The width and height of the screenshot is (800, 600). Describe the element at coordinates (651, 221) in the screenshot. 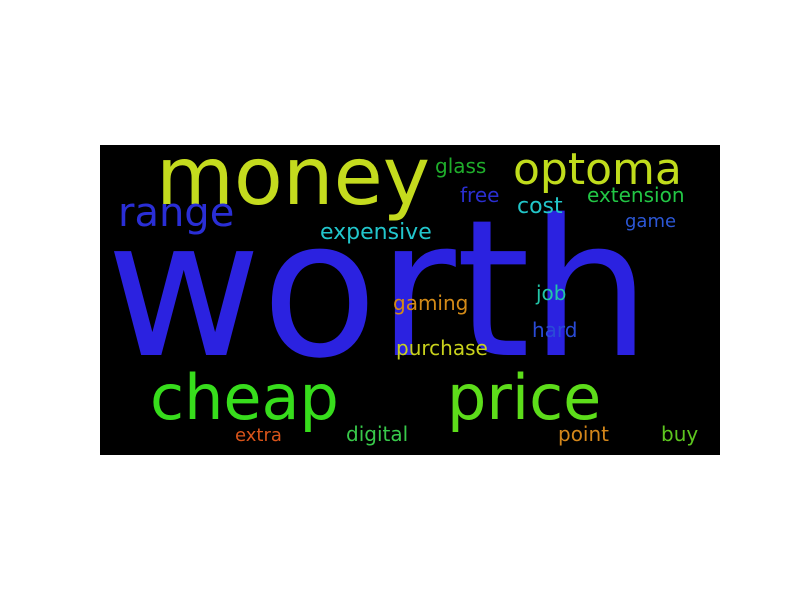

I see `word-game: game` at that location.